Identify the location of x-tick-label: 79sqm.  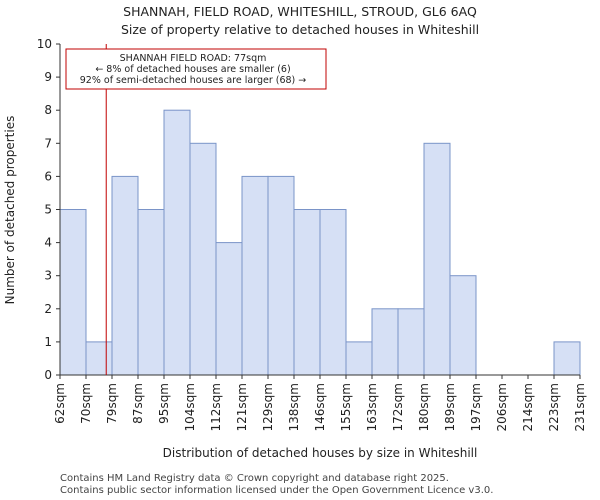
(112, 403).